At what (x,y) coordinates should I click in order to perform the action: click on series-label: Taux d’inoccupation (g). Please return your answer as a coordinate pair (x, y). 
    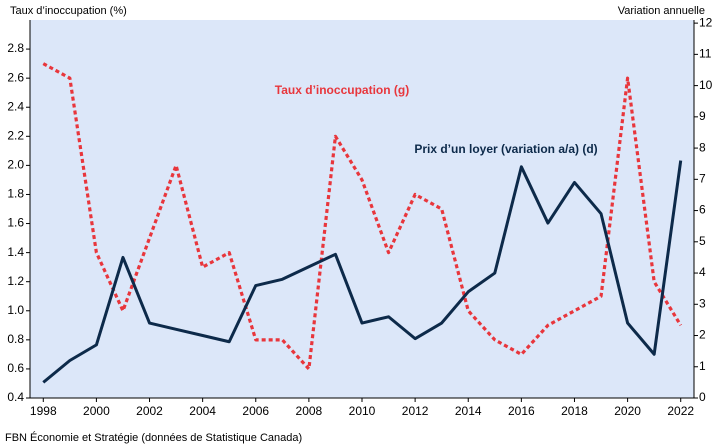
    Looking at the image, I should click on (342, 90).